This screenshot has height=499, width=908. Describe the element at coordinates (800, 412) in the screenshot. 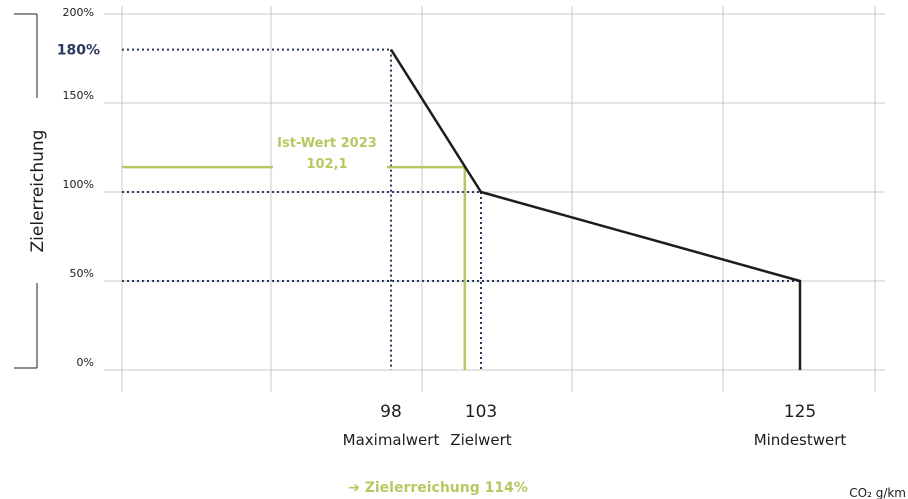

I see `x-value-label: 125` at that location.